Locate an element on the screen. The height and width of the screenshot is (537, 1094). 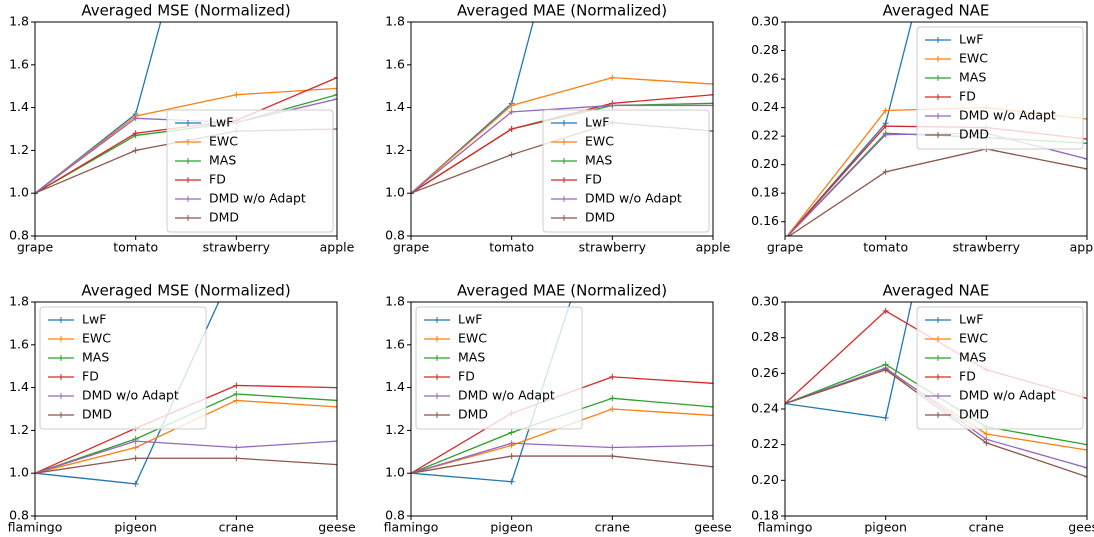
y-tick-label: 0.28 is located at coordinates (765, 336).